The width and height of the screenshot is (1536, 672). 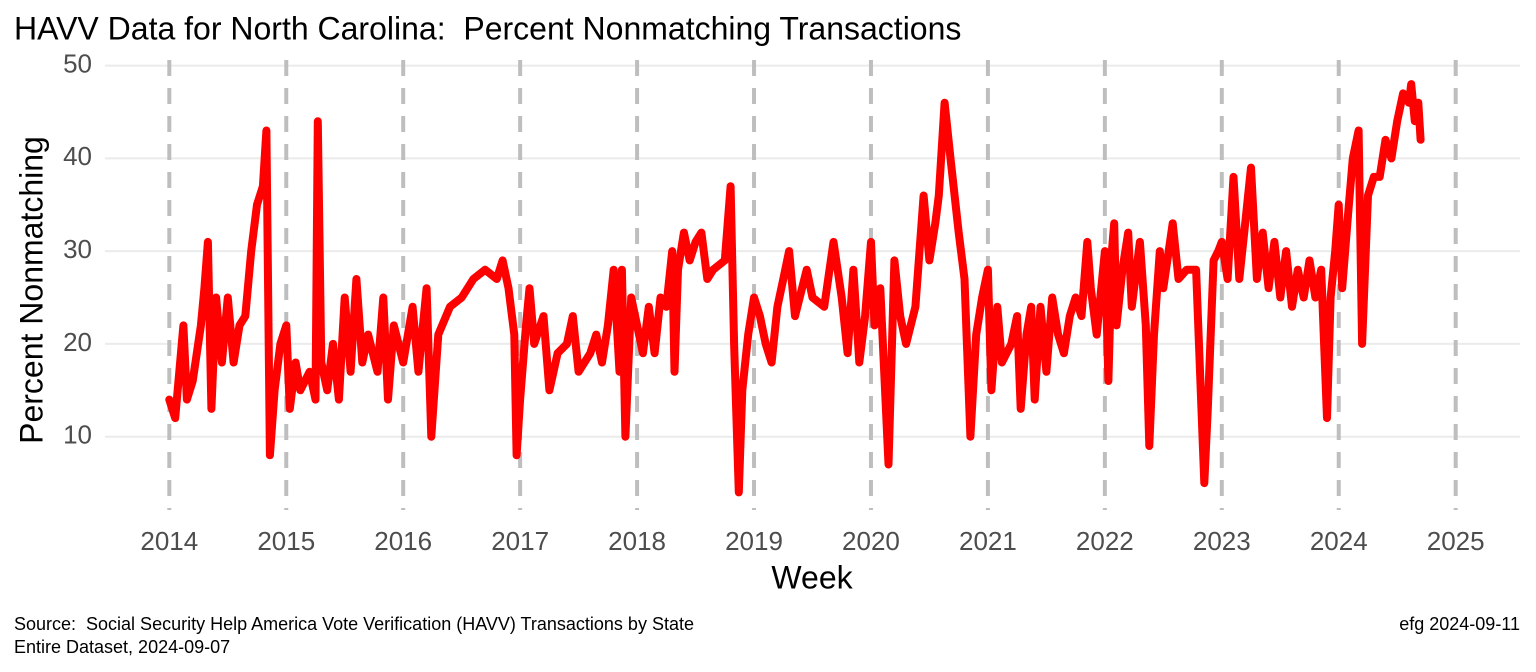 What do you see at coordinates (31, 290) in the screenshot?
I see `y-axis-title: Percent Nonmatching` at bounding box center [31, 290].